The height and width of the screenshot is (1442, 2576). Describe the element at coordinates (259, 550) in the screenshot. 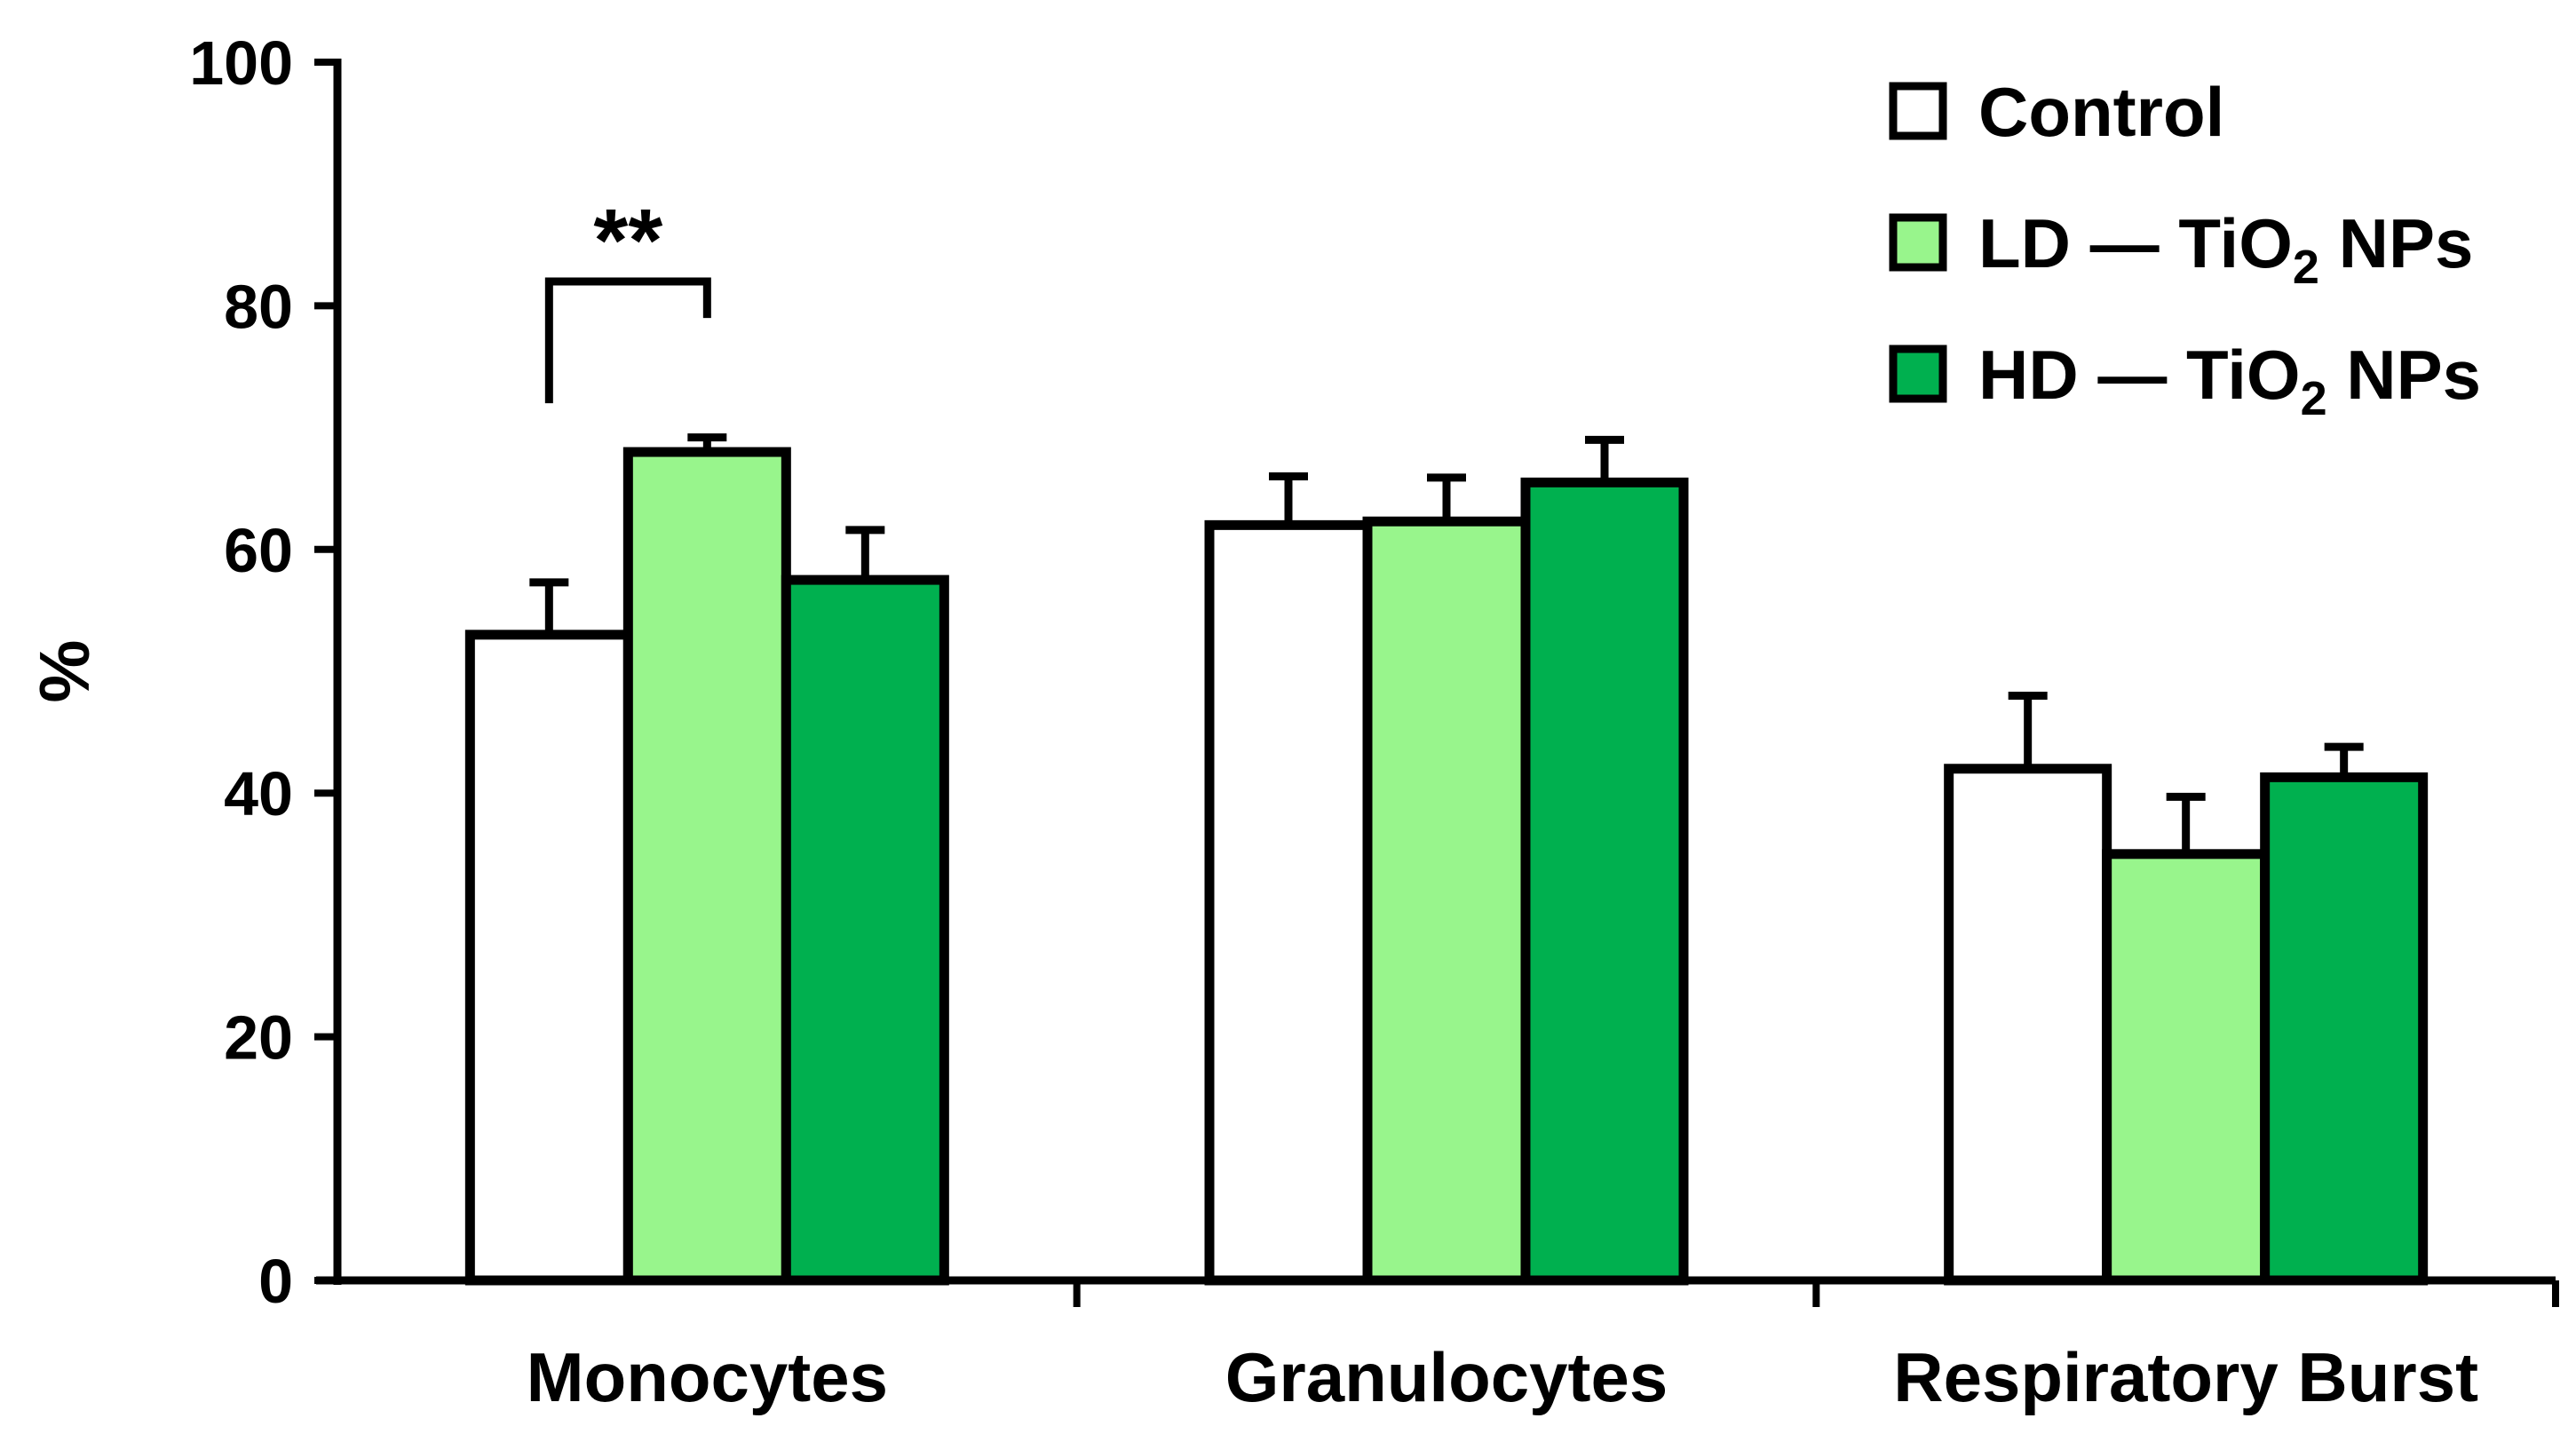

I see `y-tick-label: 60` at that location.